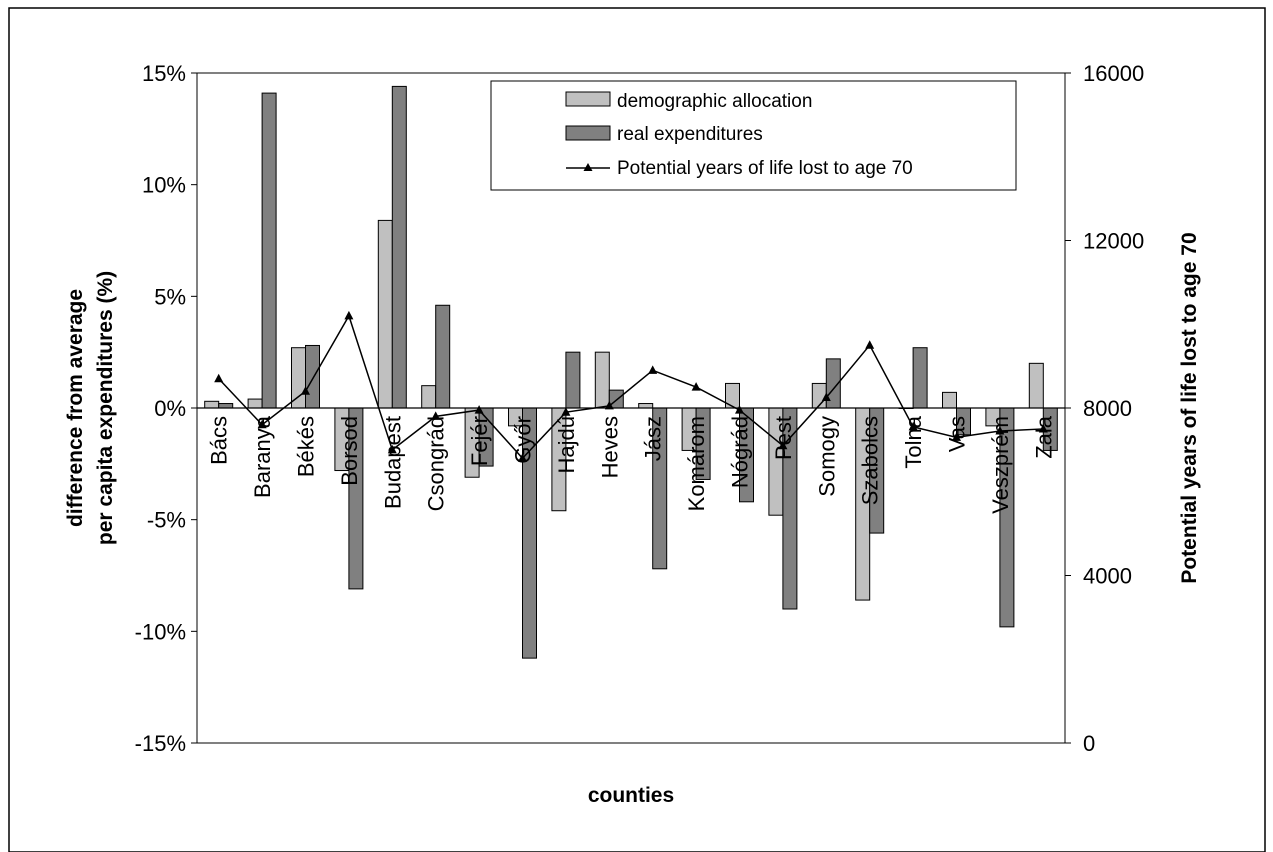  I want to click on right-tick-label-2: 8000, so click(1107, 408).